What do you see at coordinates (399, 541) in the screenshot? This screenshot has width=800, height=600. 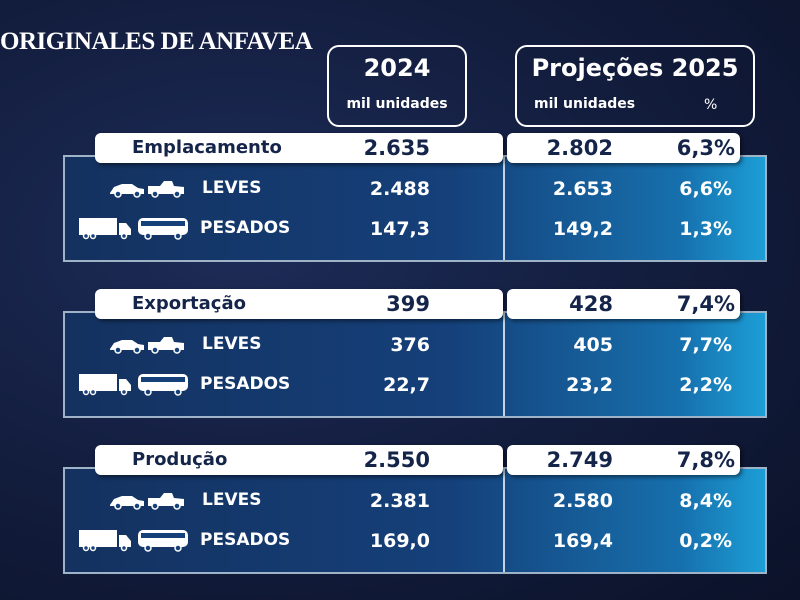 I see `value-2024: 169,0` at bounding box center [399, 541].